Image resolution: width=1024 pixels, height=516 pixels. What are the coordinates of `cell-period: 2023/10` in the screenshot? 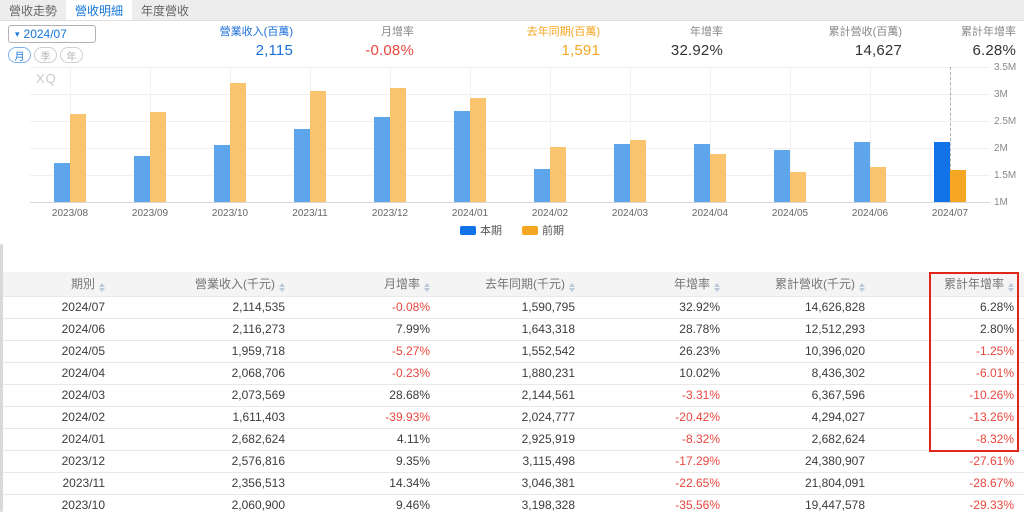 It's located at (57, 504).